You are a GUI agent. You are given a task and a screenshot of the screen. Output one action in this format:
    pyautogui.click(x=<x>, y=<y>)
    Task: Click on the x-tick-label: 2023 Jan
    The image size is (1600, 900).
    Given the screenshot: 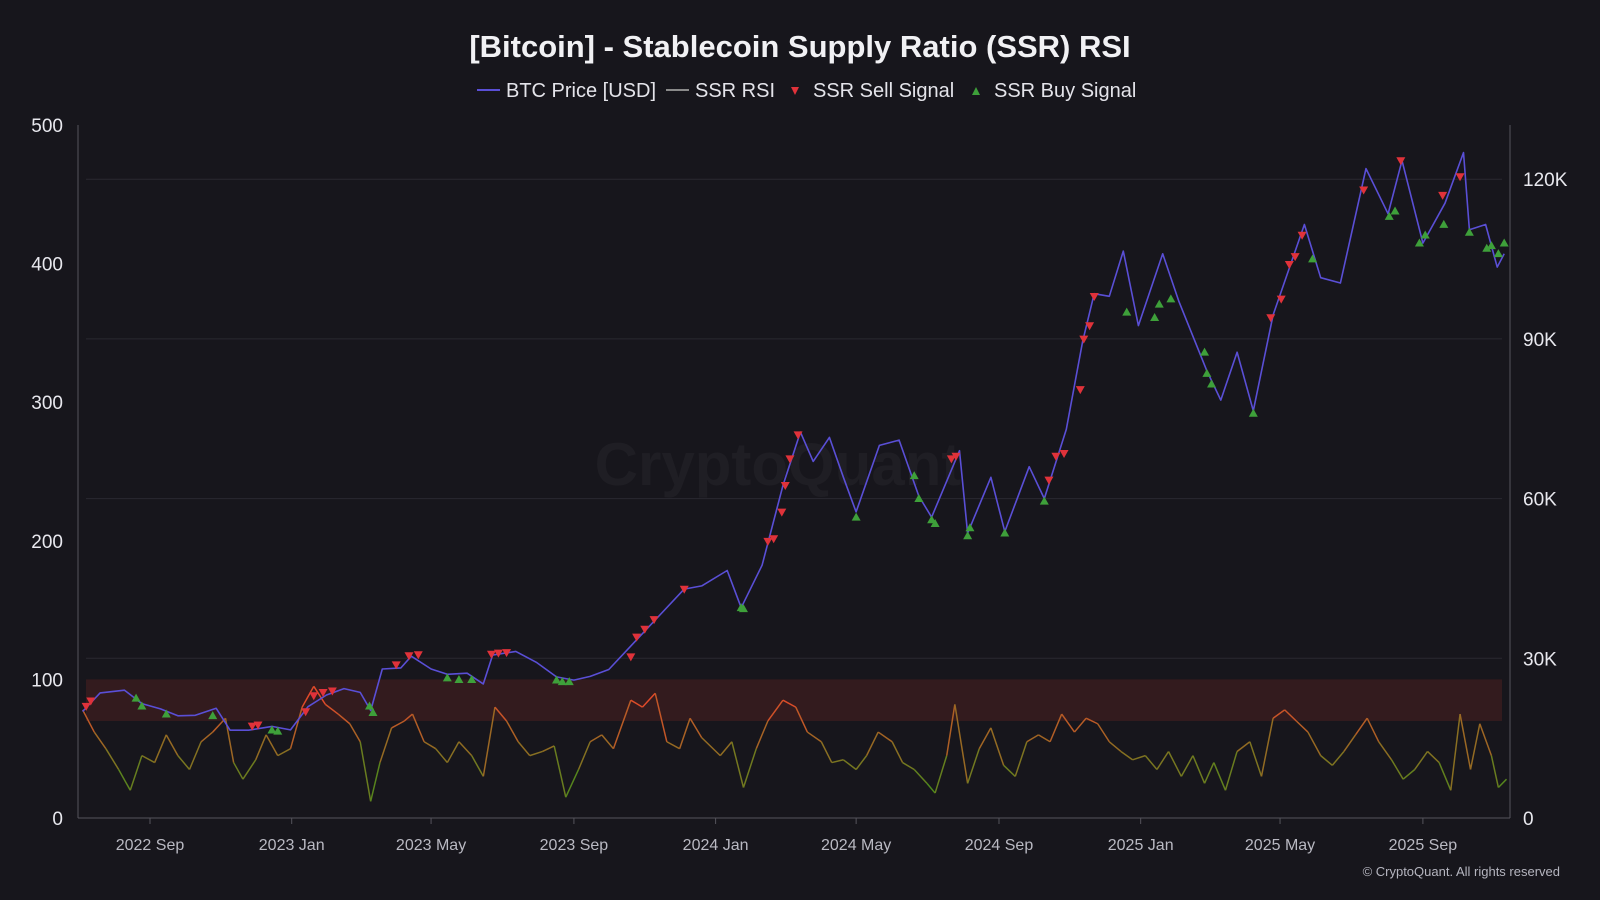 What is the action you would take?
    pyautogui.click(x=292, y=845)
    